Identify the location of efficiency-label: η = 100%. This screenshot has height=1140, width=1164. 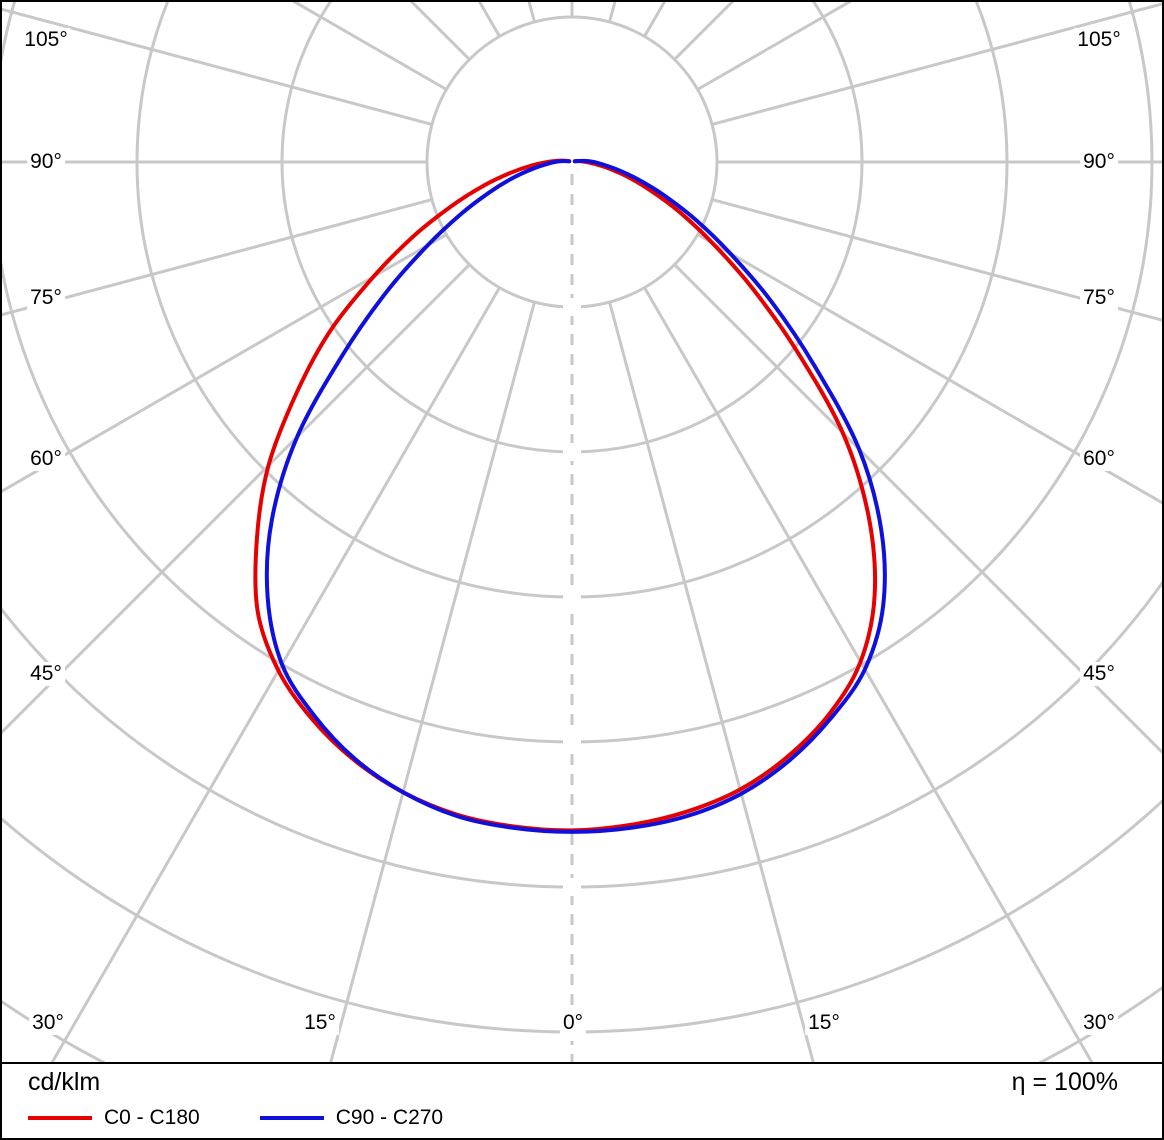
(1064, 1082).